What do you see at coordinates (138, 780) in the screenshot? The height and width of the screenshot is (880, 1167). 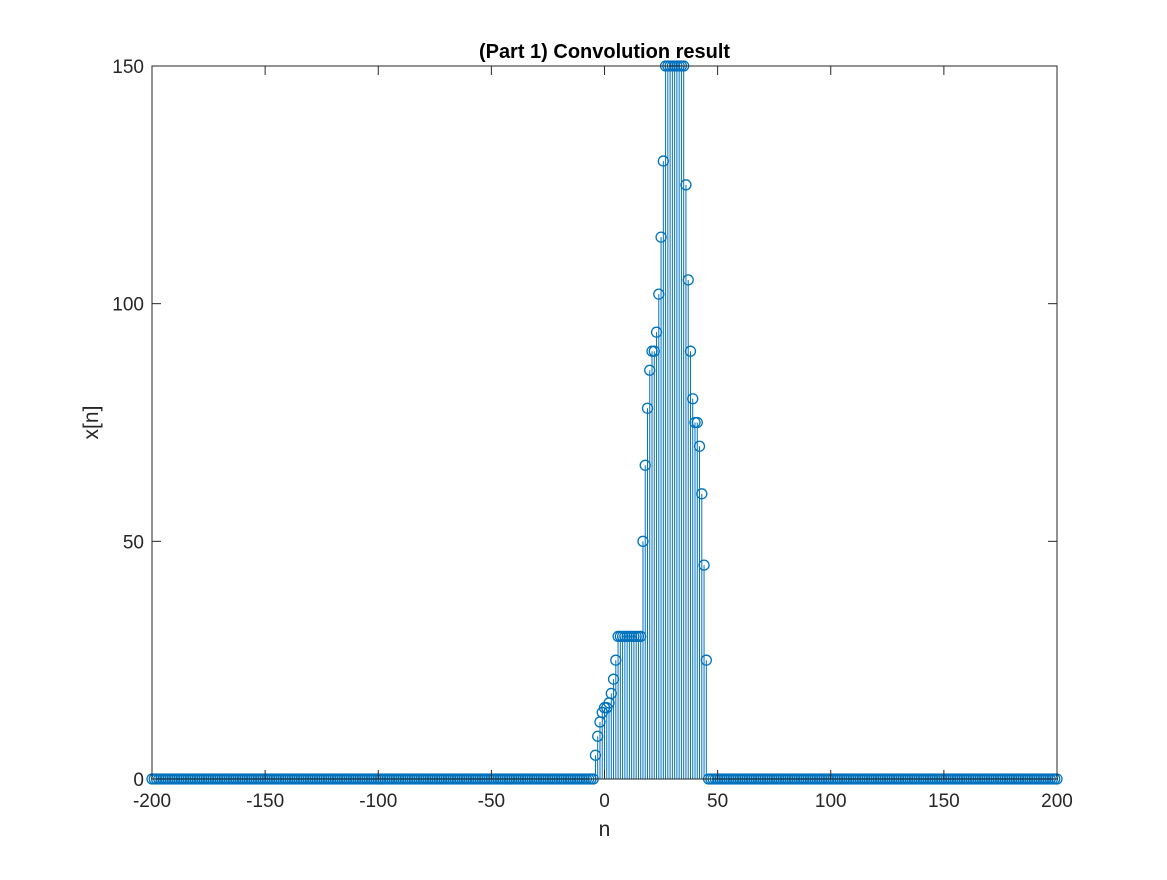 I see `y-tick-label: 0` at bounding box center [138, 780].